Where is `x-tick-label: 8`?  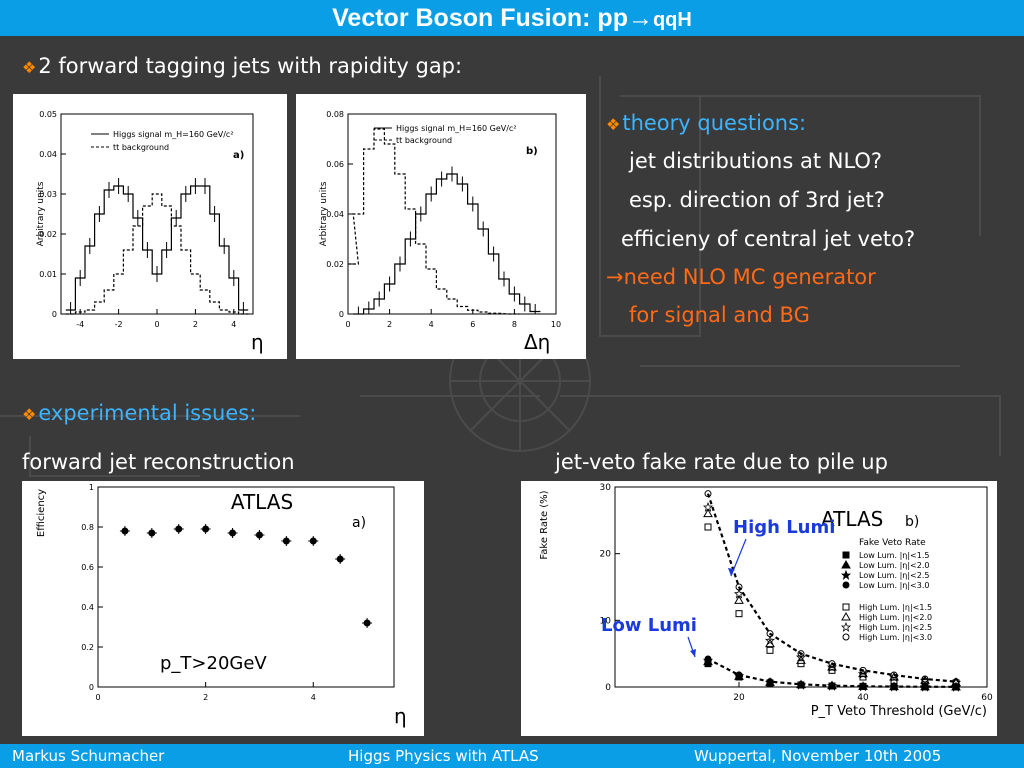
x-tick-label: 8 is located at coordinates (514, 324).